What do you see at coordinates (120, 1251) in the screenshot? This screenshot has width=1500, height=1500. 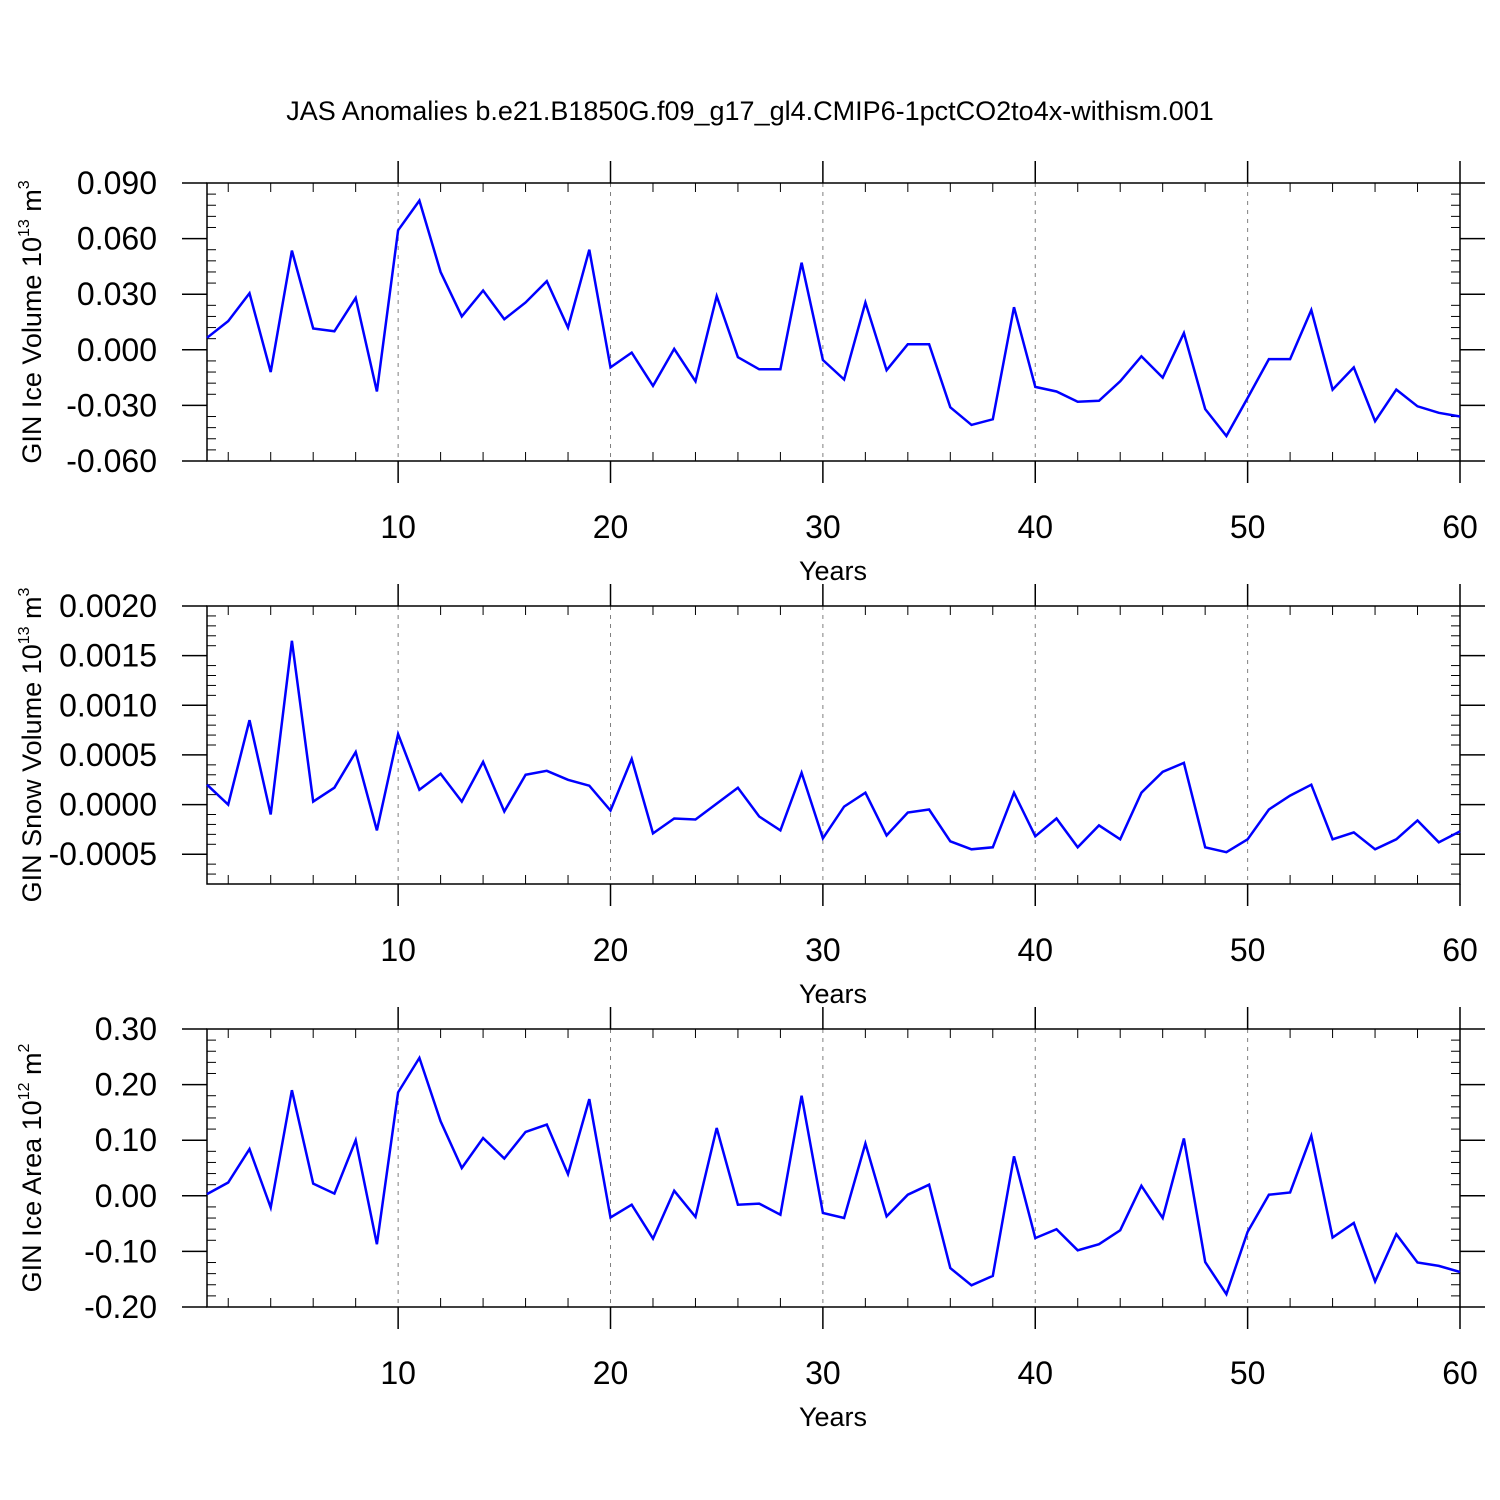 I see `tick-label-y: -0.10` at bounding box center [120, 1251].